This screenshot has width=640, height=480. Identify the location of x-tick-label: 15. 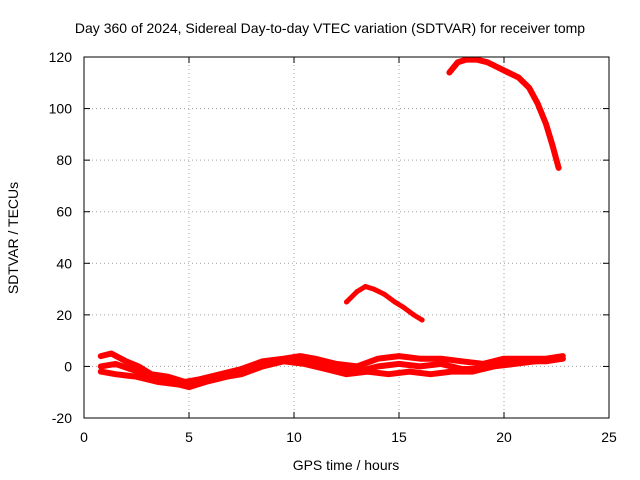
(399, 437).